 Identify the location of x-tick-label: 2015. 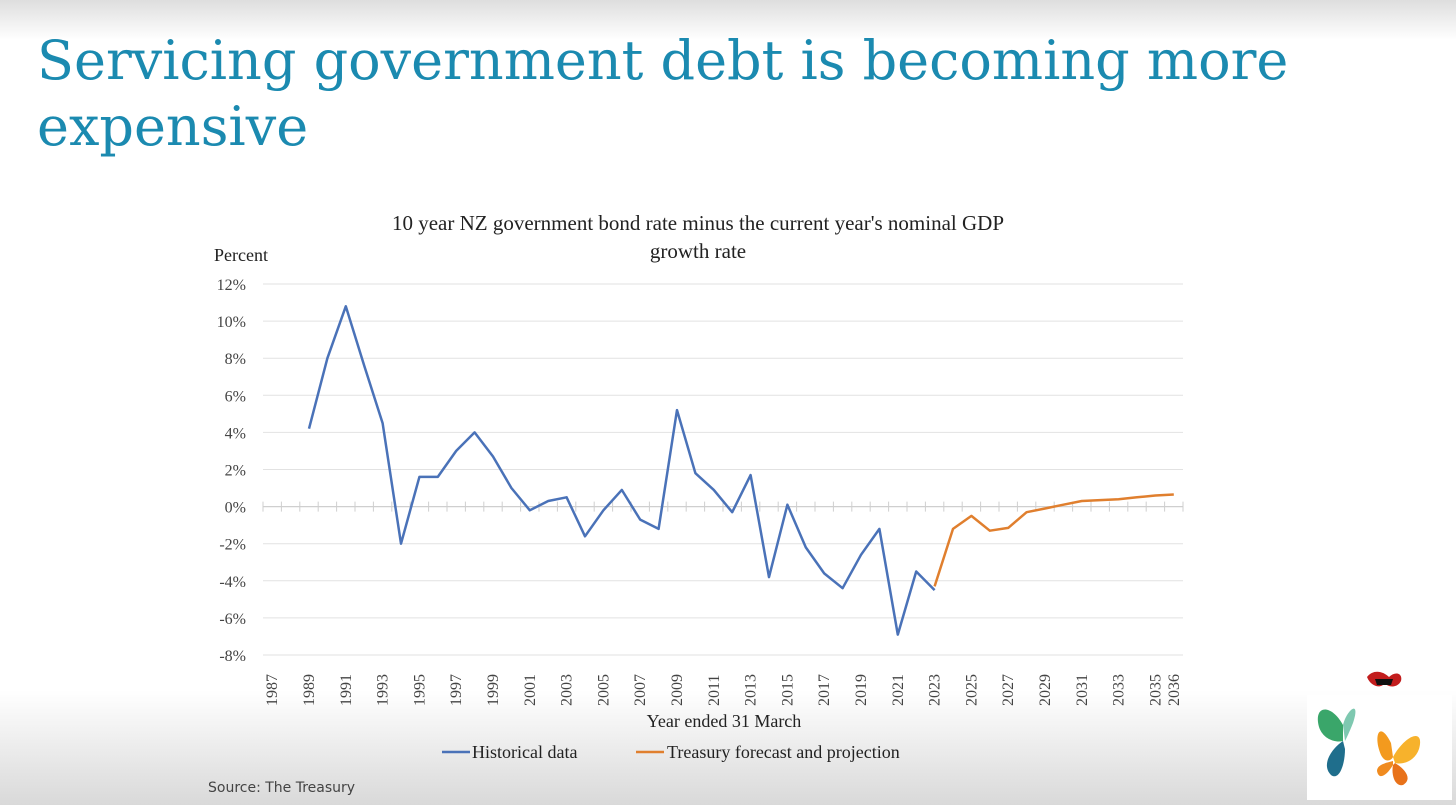
(787, 690).